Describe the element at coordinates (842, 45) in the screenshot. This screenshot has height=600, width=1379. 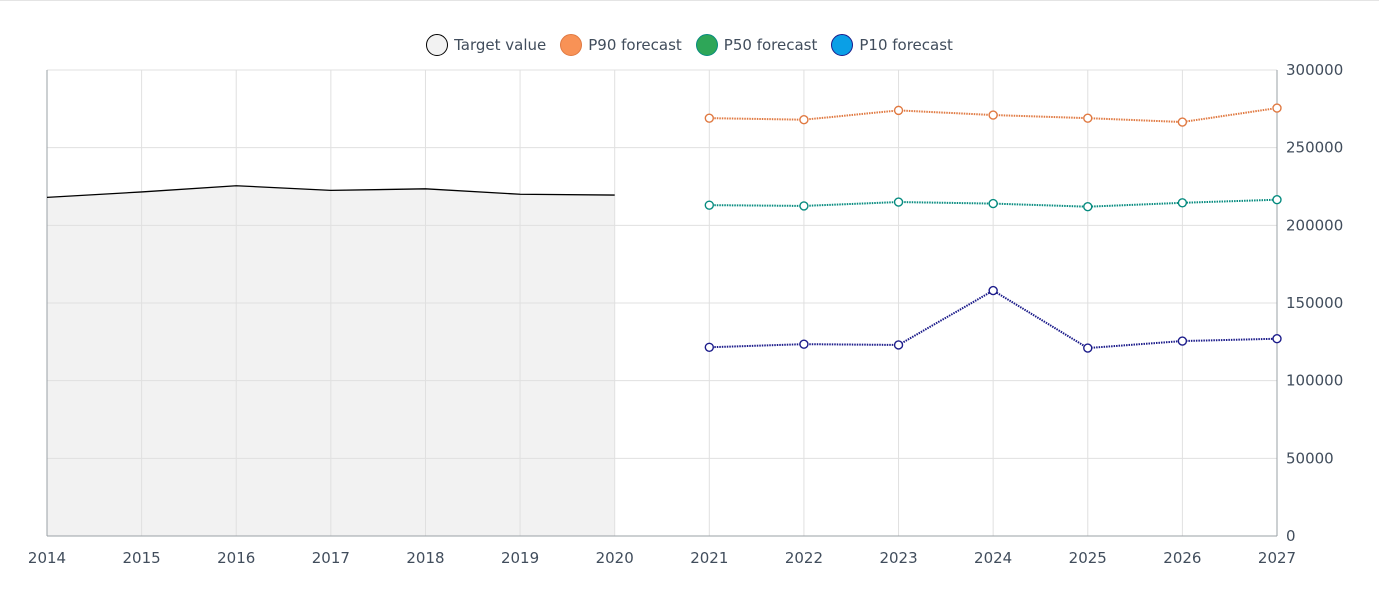
I see `legend-swatch-p10-forecast` at that location.